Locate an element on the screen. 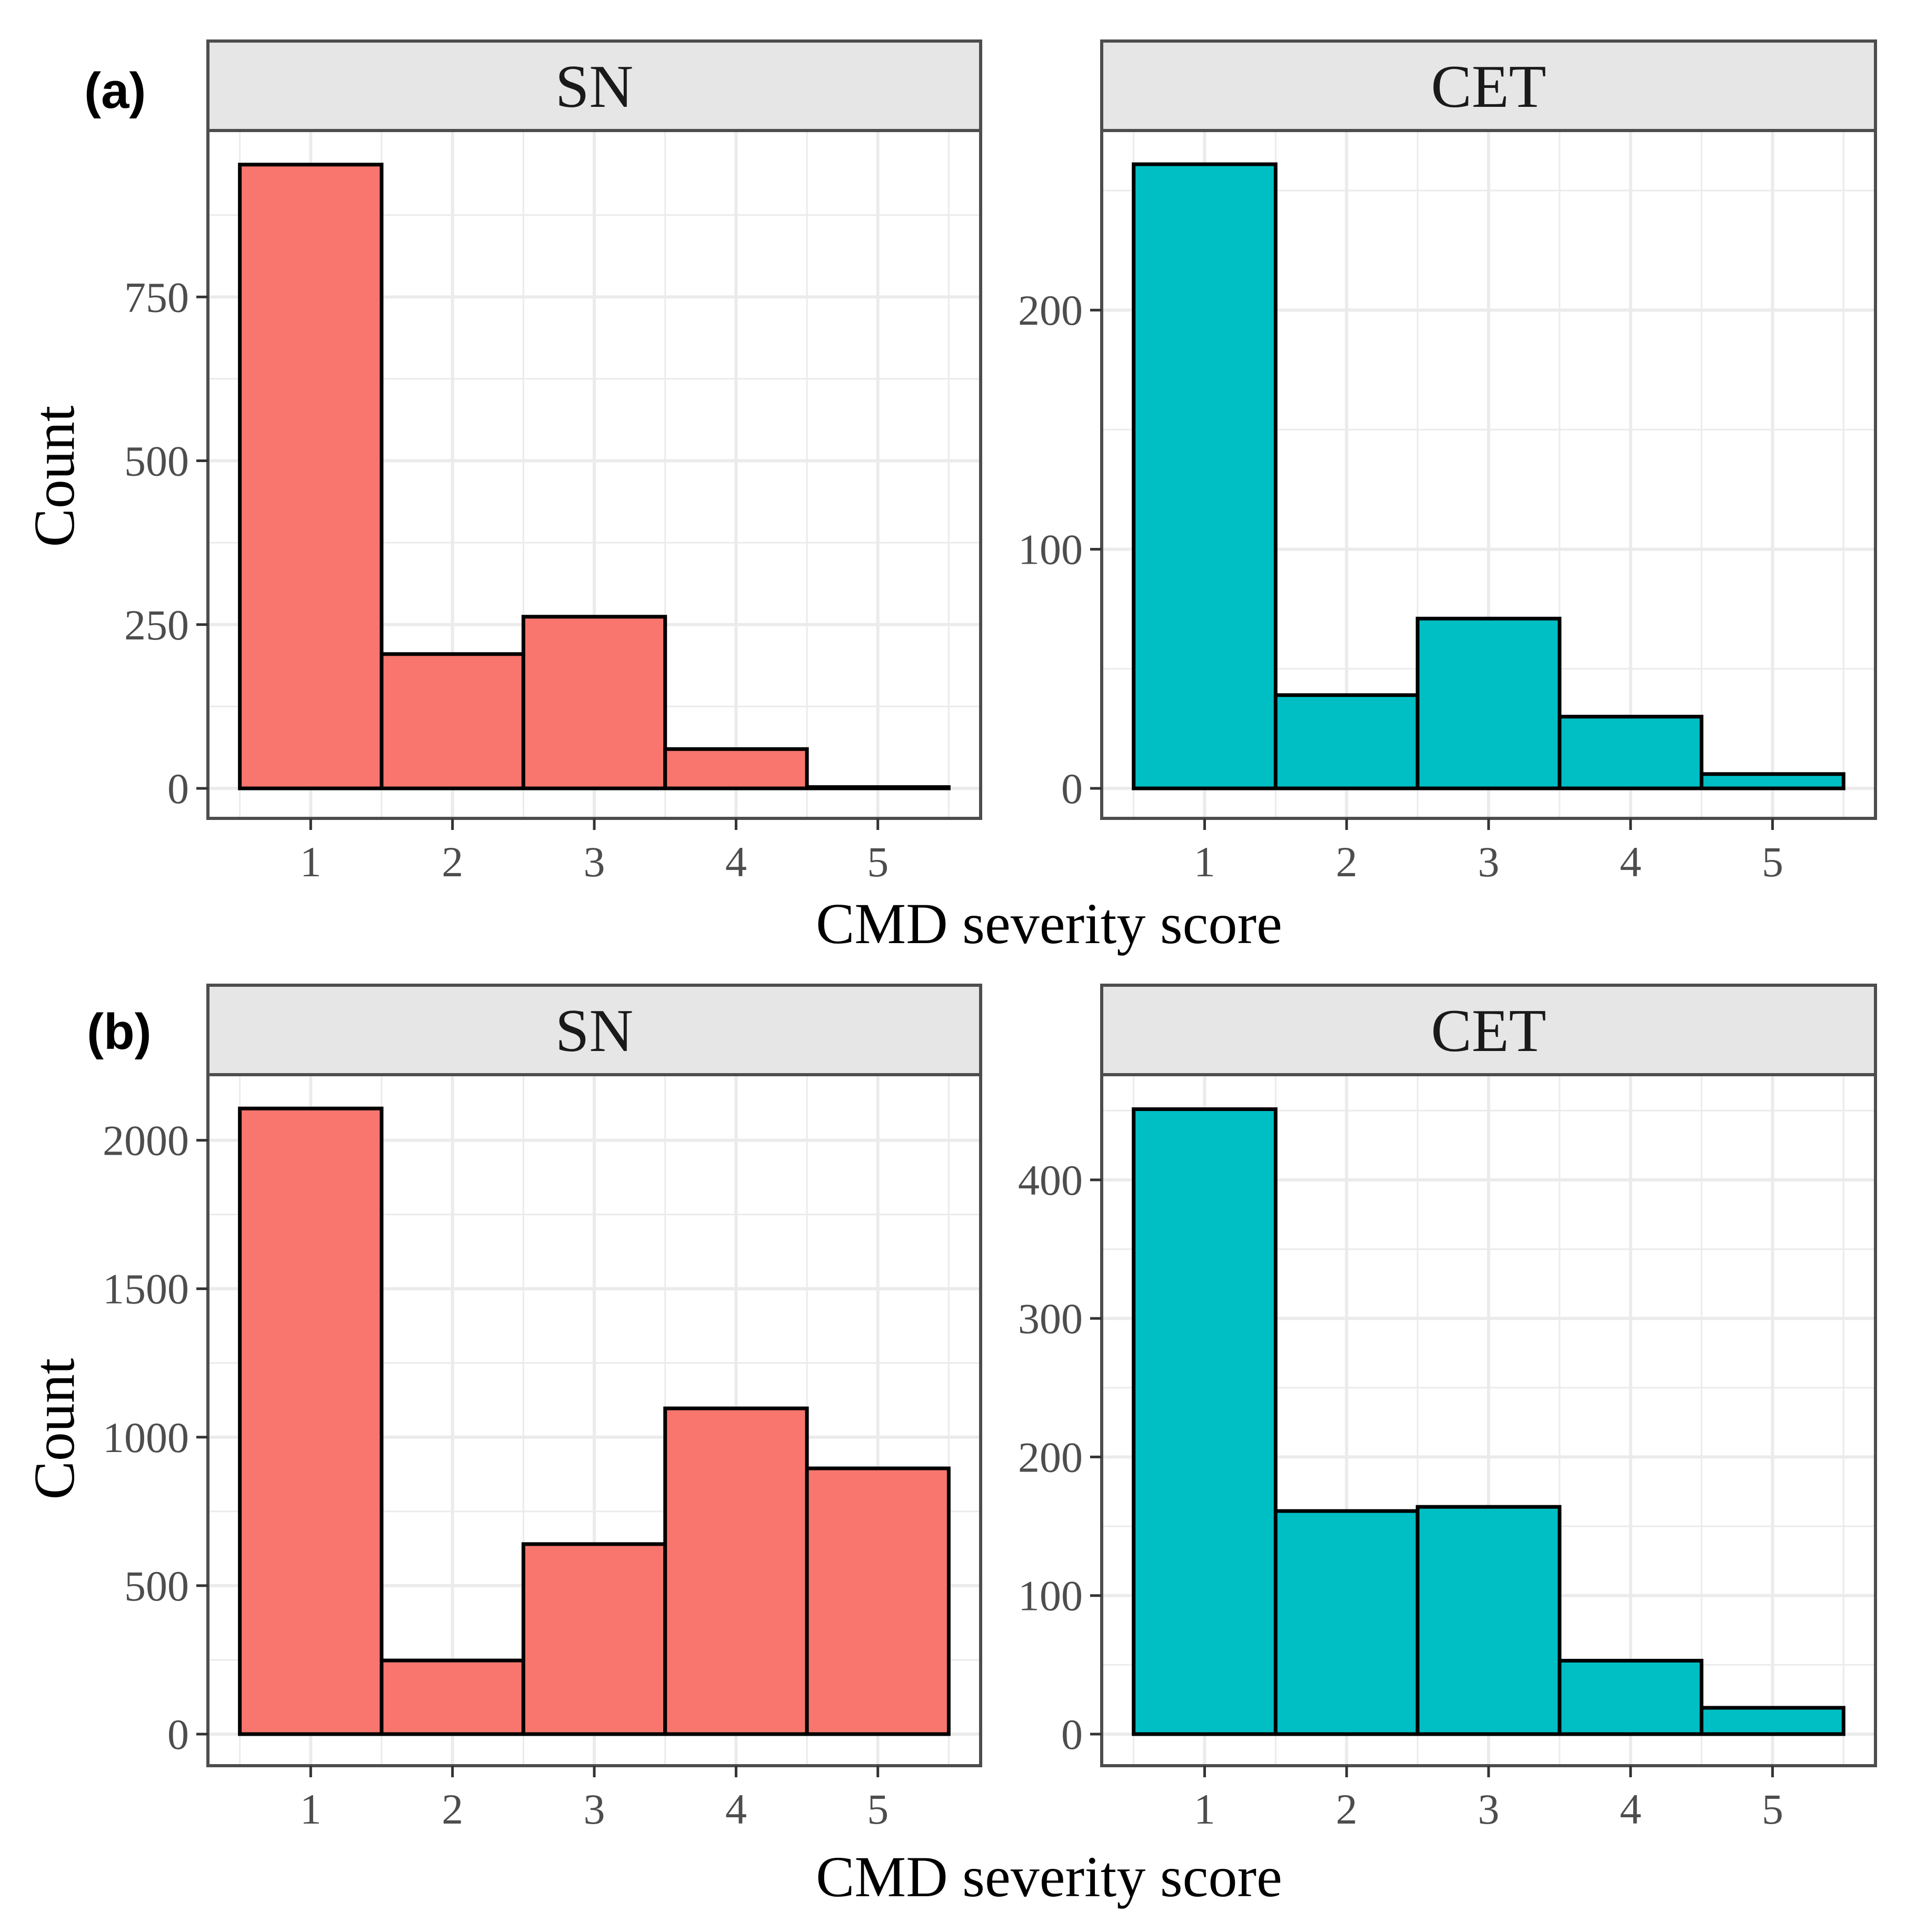 This screenshot has height=1932, width=1916. y-tick-label: 300 is located at coordinates (1050, 1319).